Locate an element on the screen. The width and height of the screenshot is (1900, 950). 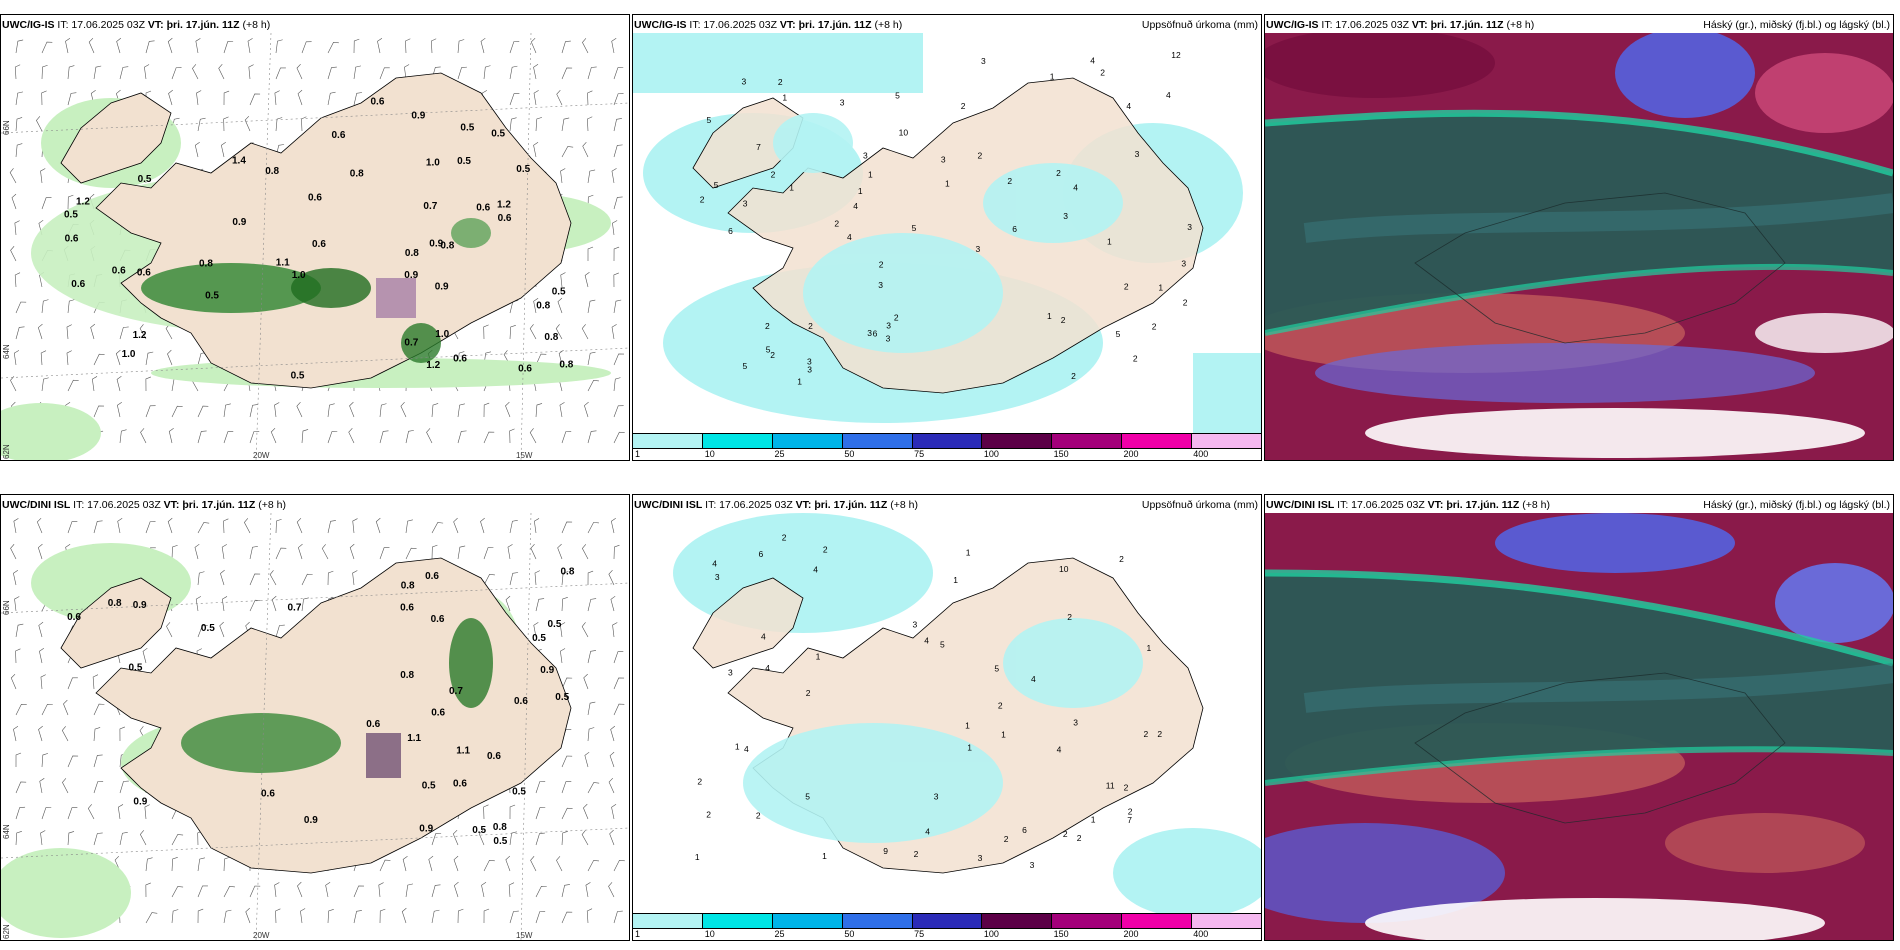
lon-label-15: 15W is located at coordinates (524, 935).